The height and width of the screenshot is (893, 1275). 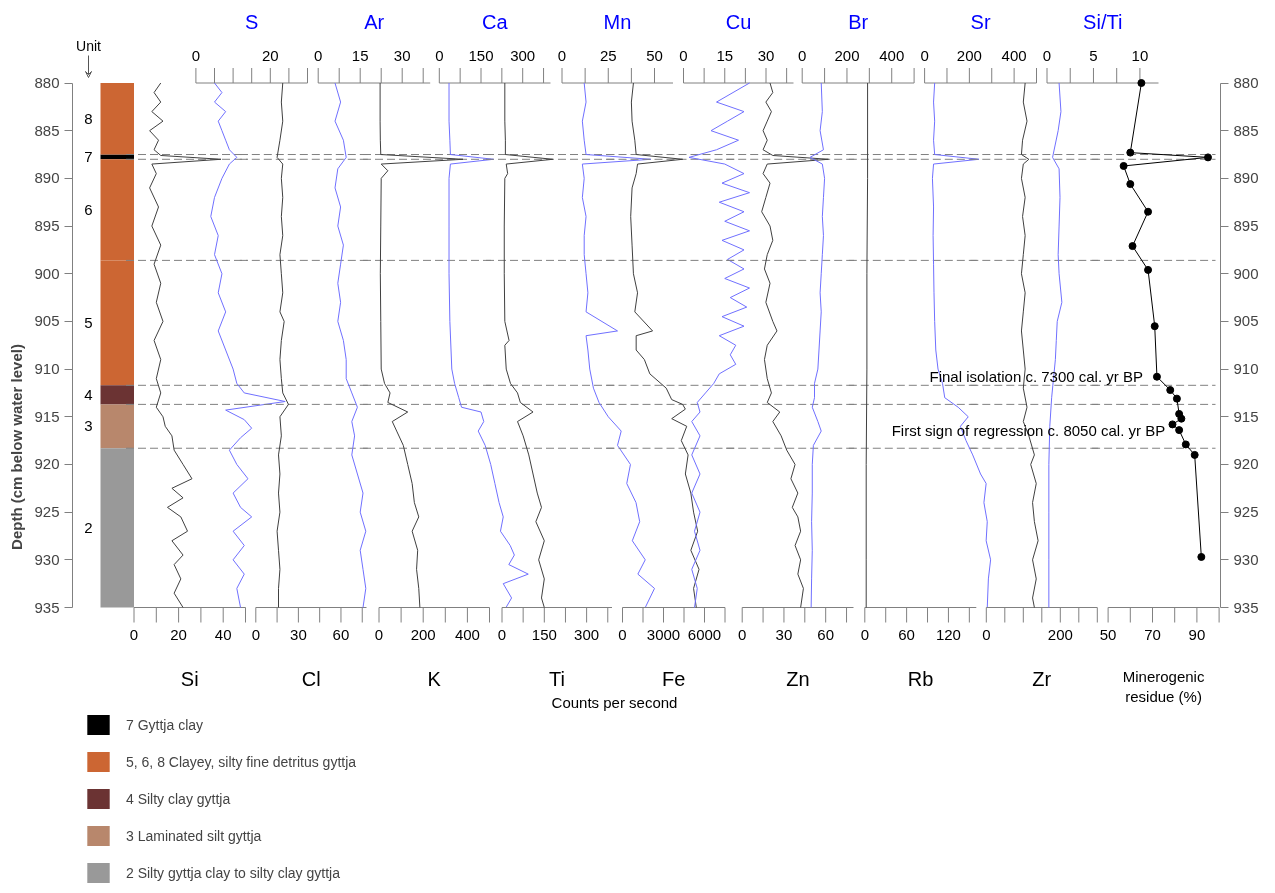 I want to click on x2-axis-title: Ca, so click(x=495, y=22).